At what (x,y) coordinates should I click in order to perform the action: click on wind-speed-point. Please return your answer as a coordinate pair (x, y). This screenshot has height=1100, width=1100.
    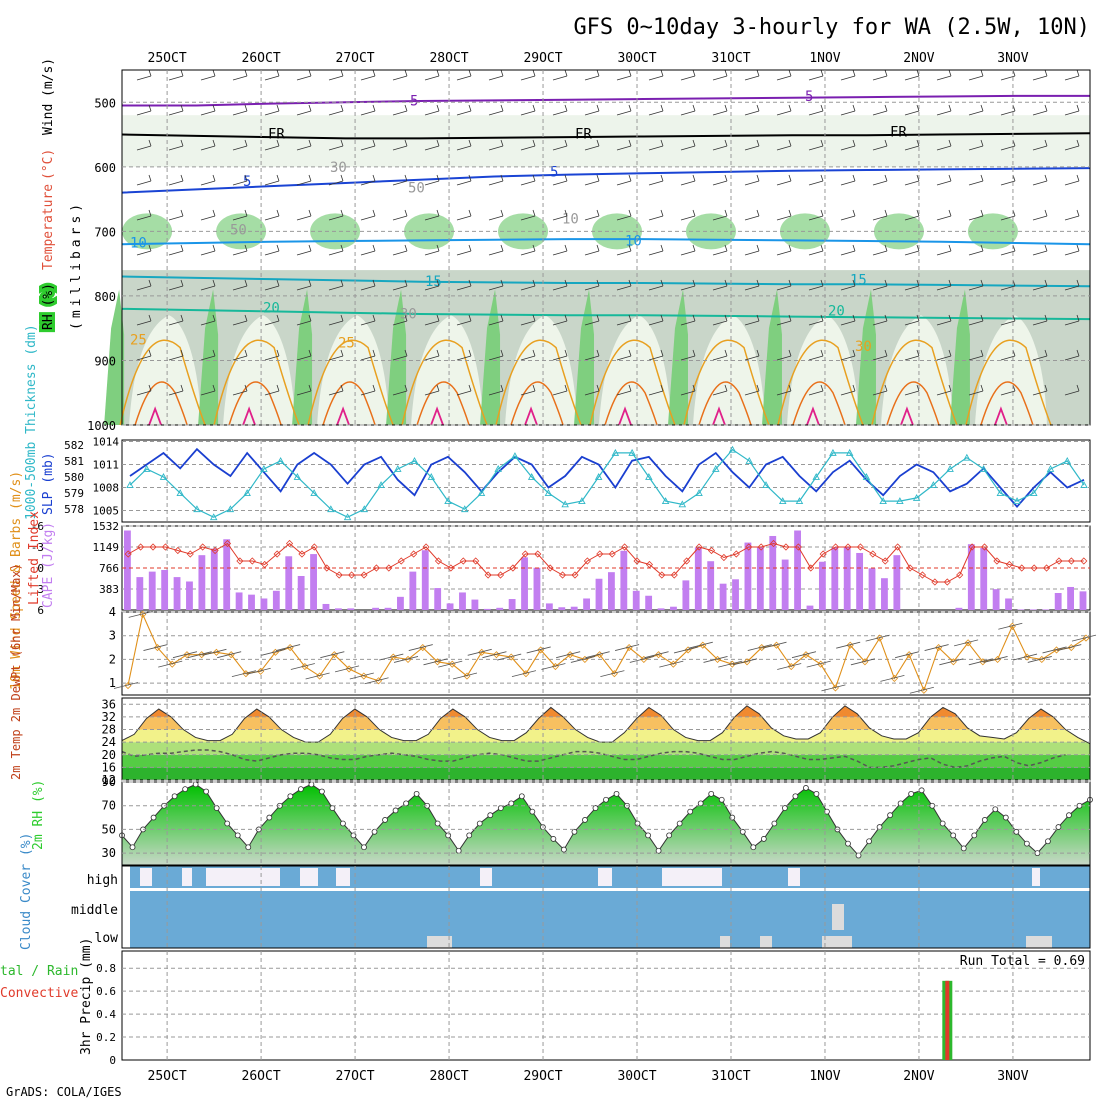
    Looking at the image, I should click on (128, 685).